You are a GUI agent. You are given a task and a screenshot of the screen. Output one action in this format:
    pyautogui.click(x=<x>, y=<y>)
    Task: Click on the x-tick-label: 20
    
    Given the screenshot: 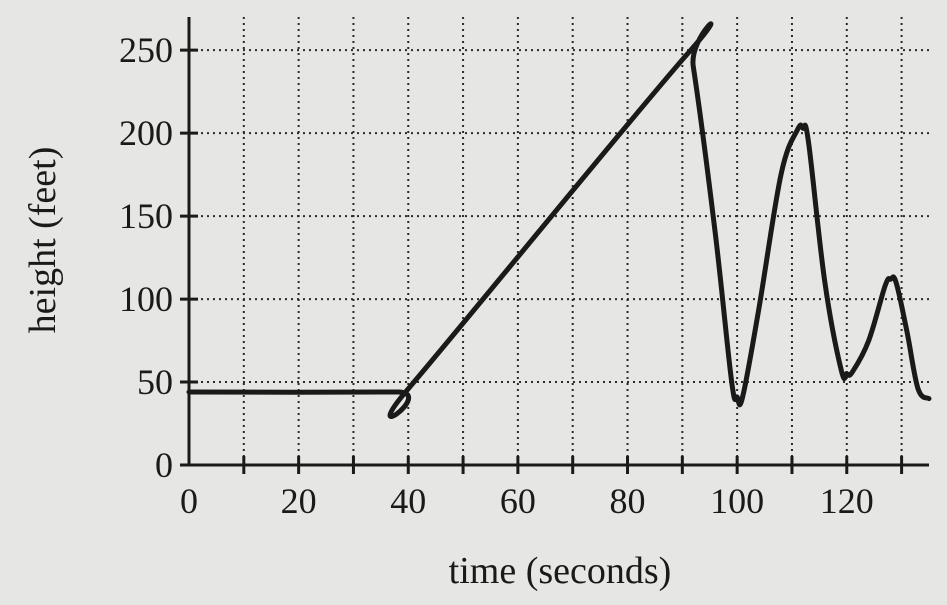 What is the action you would take?
    pyautogui.click(x=299, y=501)
    